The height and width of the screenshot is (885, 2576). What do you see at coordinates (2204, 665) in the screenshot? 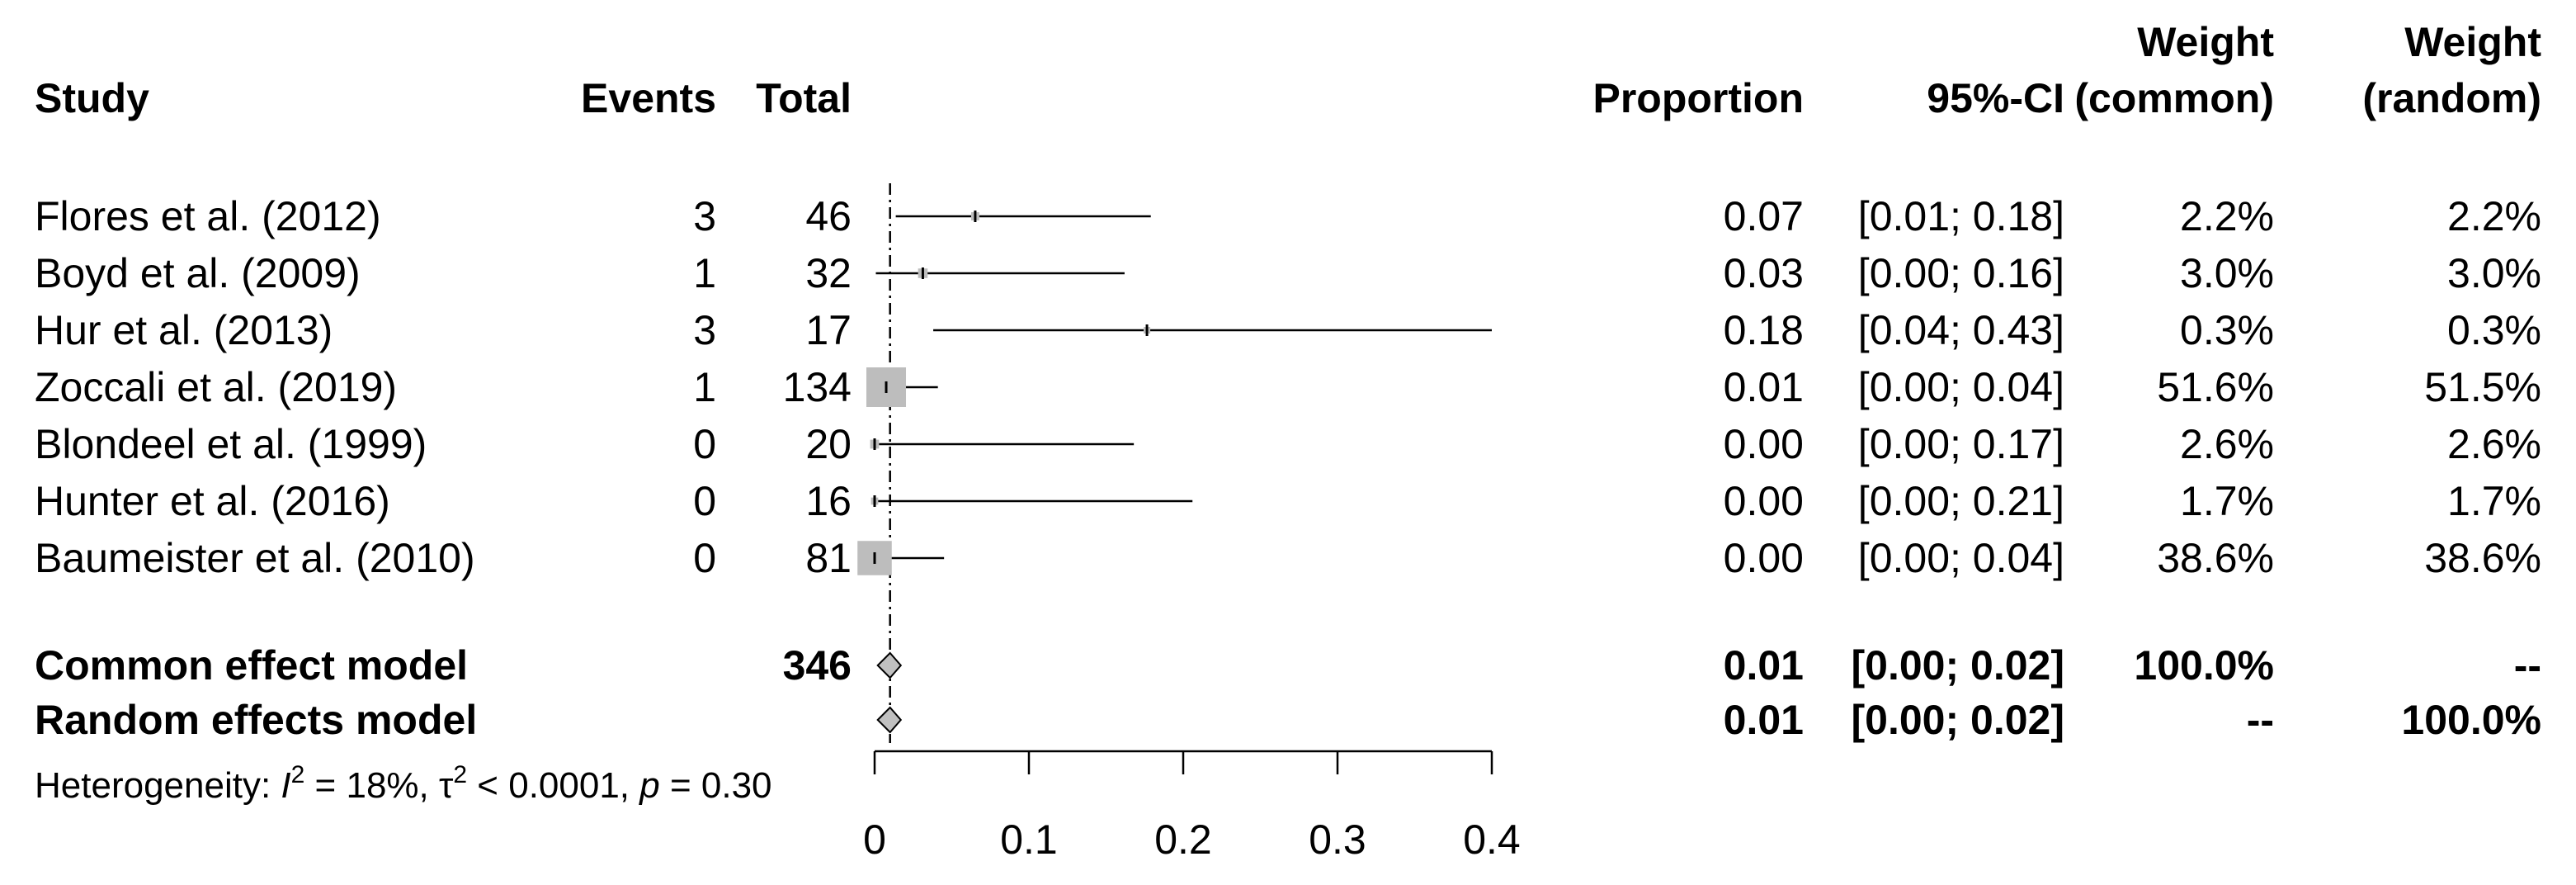
I see `model-weight-common: 100.0%` at bounding box center [2204, 665].